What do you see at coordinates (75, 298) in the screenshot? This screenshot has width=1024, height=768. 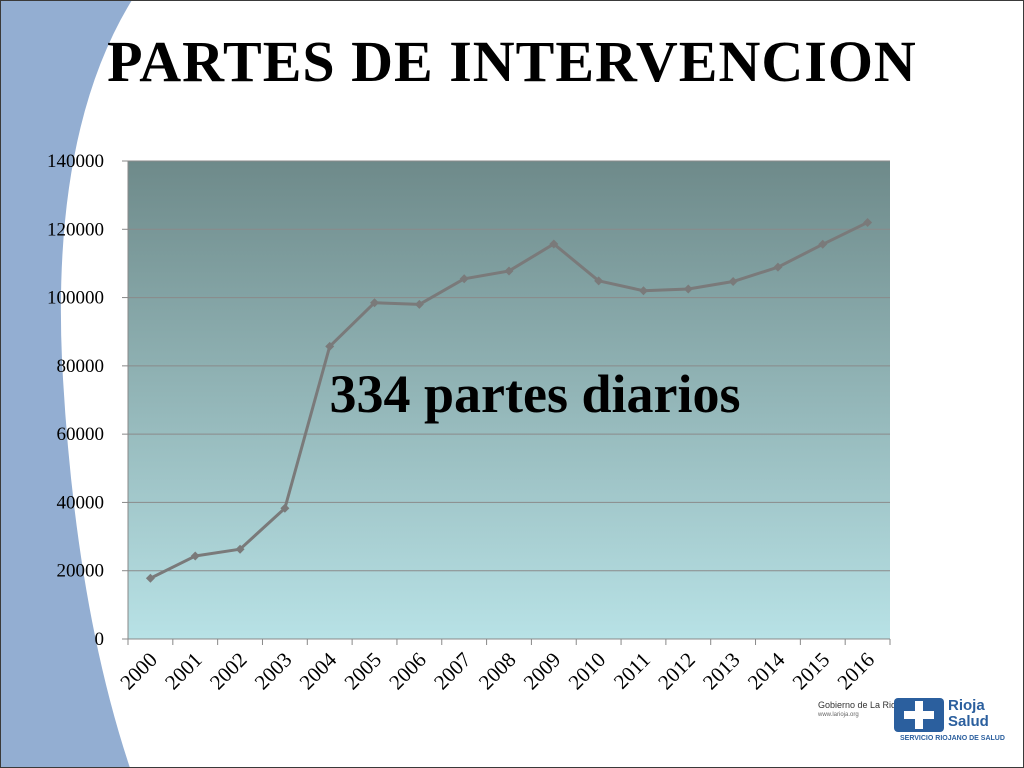 I see `y-tick-label-100000: 100000` at bounding box center [75, 298].